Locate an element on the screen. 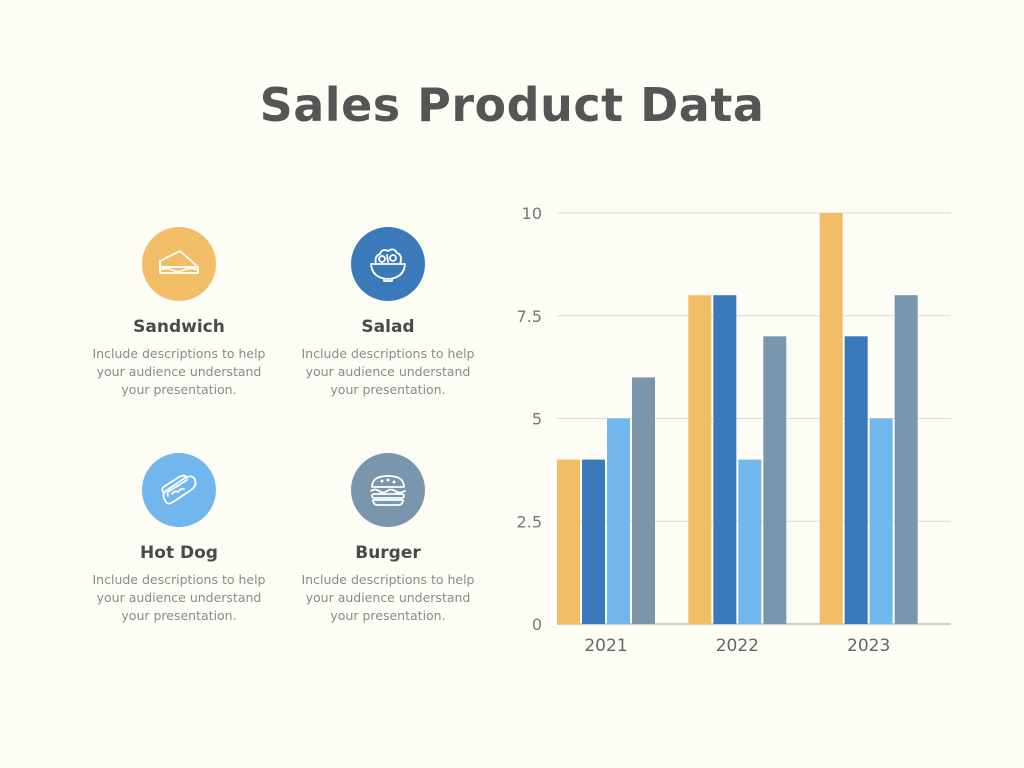 Image resolution: width=1024 pixels, height=768 pixels. hot-dog-icon-circle is located at coordinates (179, 490).